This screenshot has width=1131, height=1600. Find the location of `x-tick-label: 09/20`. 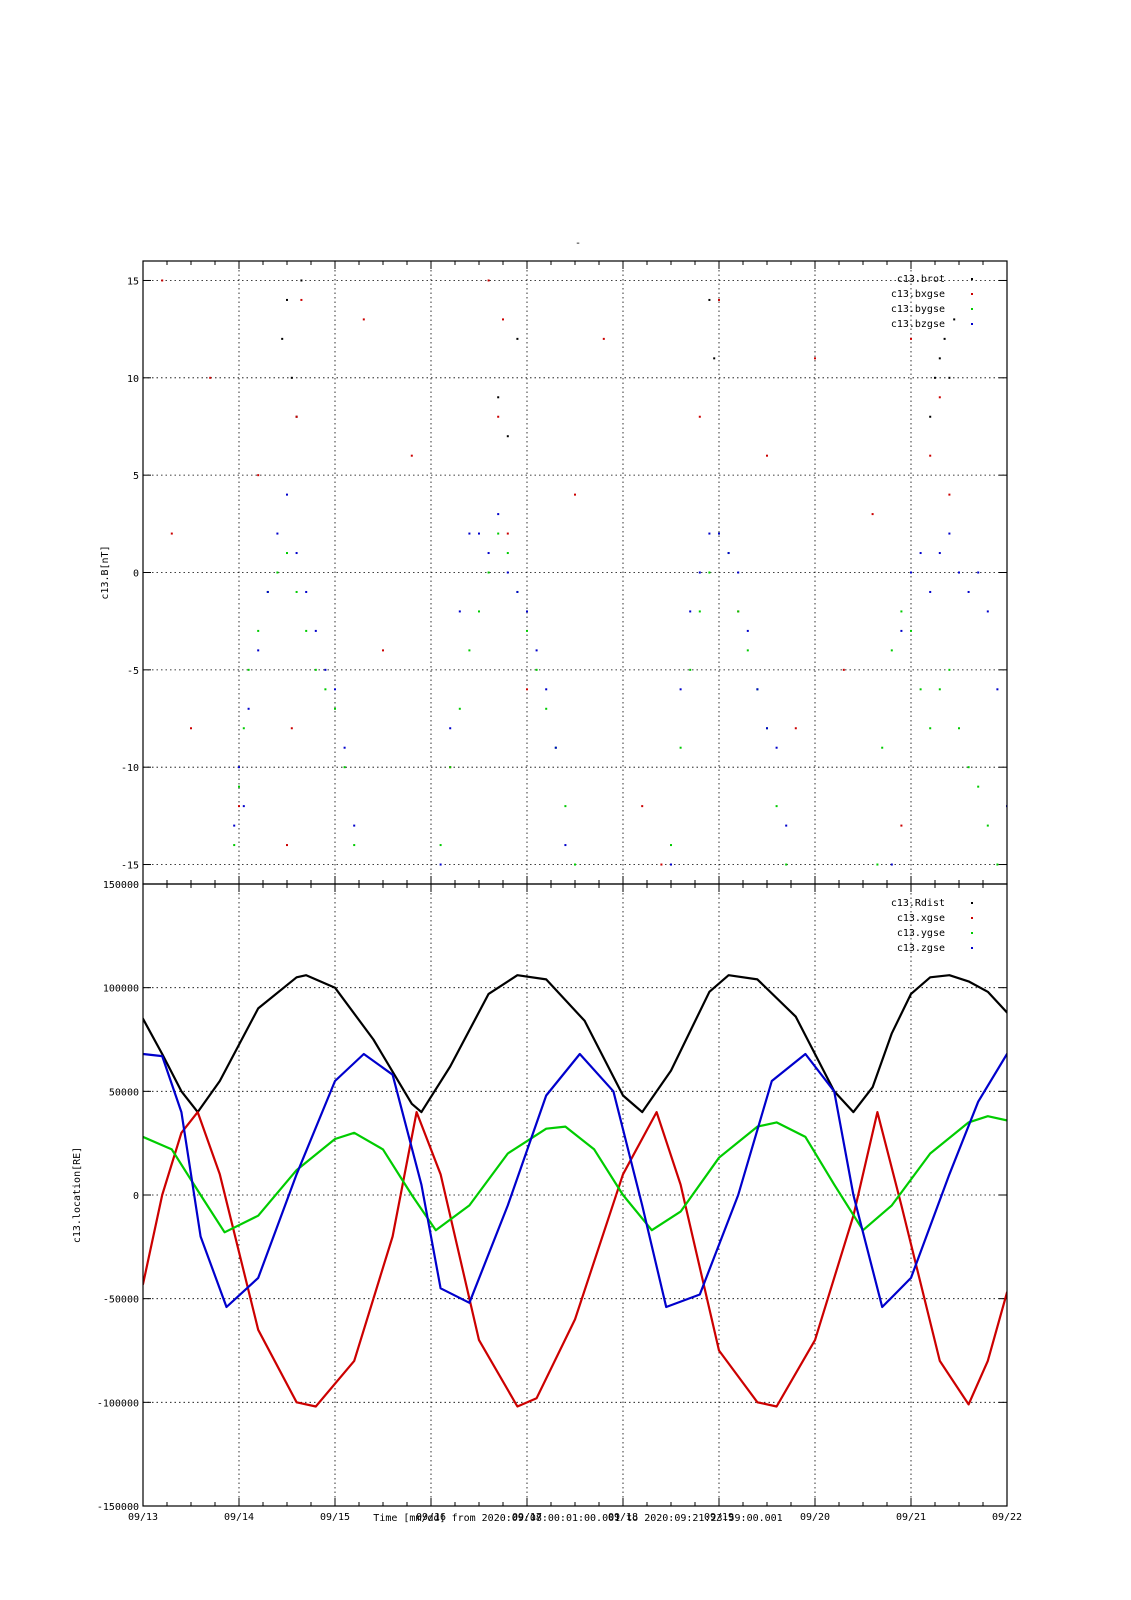

x-tick-label: 09/20 is located at coordinates (815, 1517).